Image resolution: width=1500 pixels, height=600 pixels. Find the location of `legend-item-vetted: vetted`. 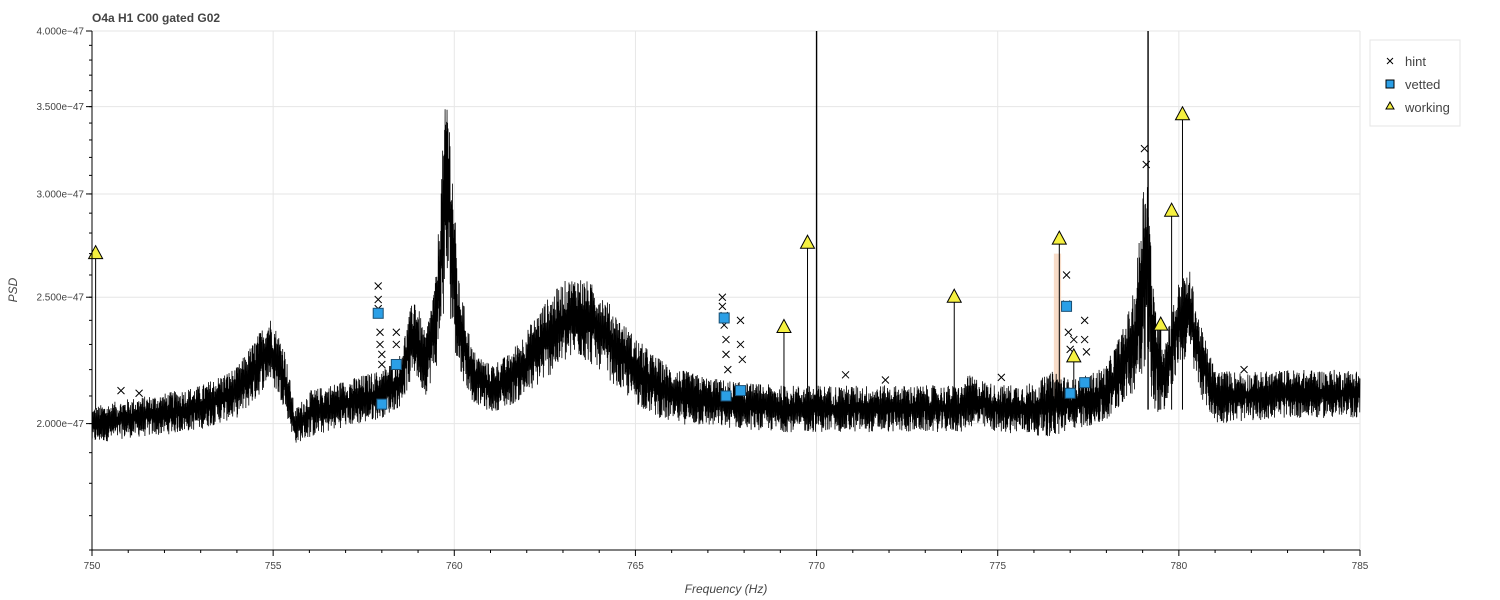

legend-item-vetted: vetted is located at coordinates (1412, 84).